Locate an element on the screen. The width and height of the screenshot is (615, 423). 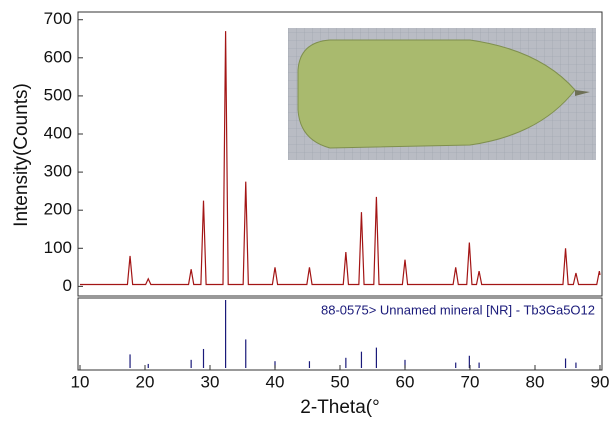
x-tick-label: 30 is located at coordinates (210, 381).